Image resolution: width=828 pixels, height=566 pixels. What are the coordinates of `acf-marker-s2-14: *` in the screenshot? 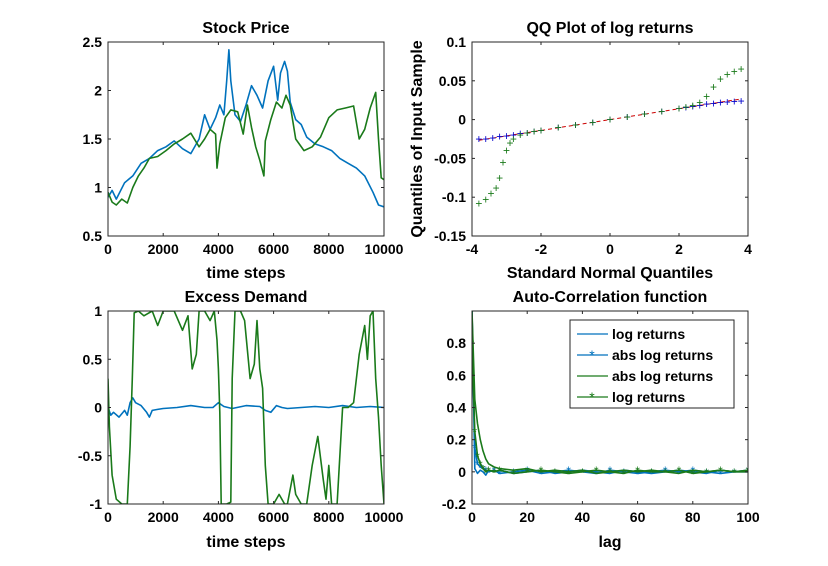 It's located at (582, 473).